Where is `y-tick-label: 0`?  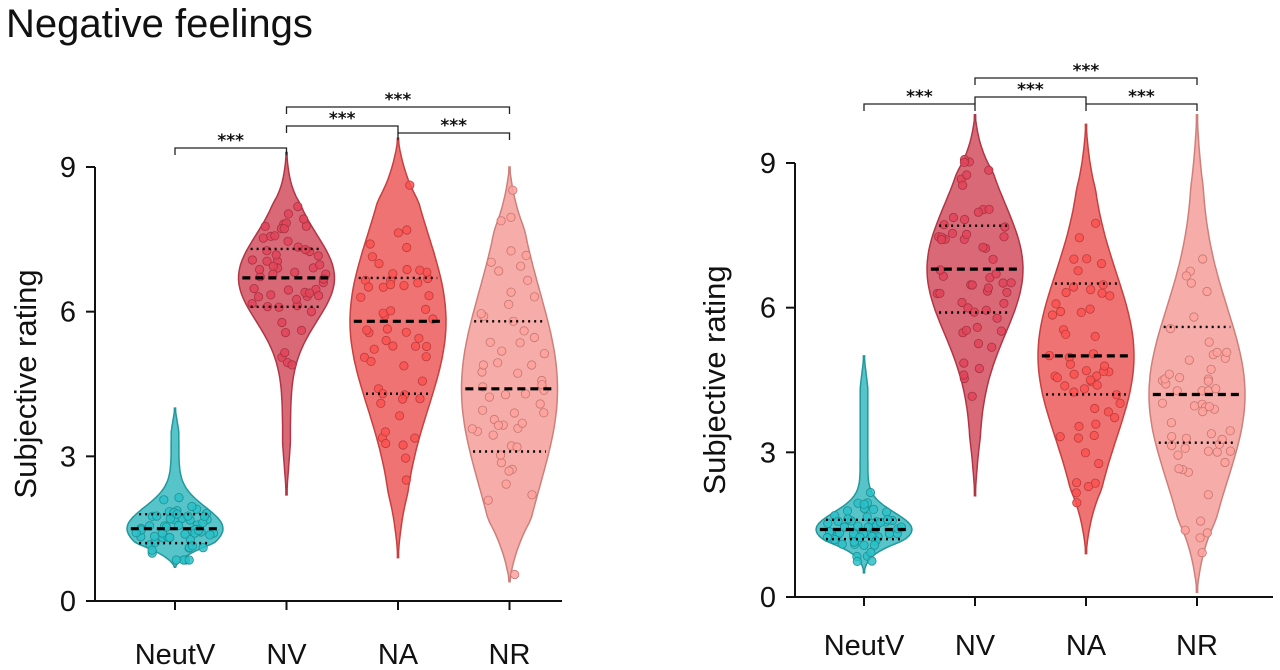
y-tick-label: 0 is located at coordinates (68, 602).